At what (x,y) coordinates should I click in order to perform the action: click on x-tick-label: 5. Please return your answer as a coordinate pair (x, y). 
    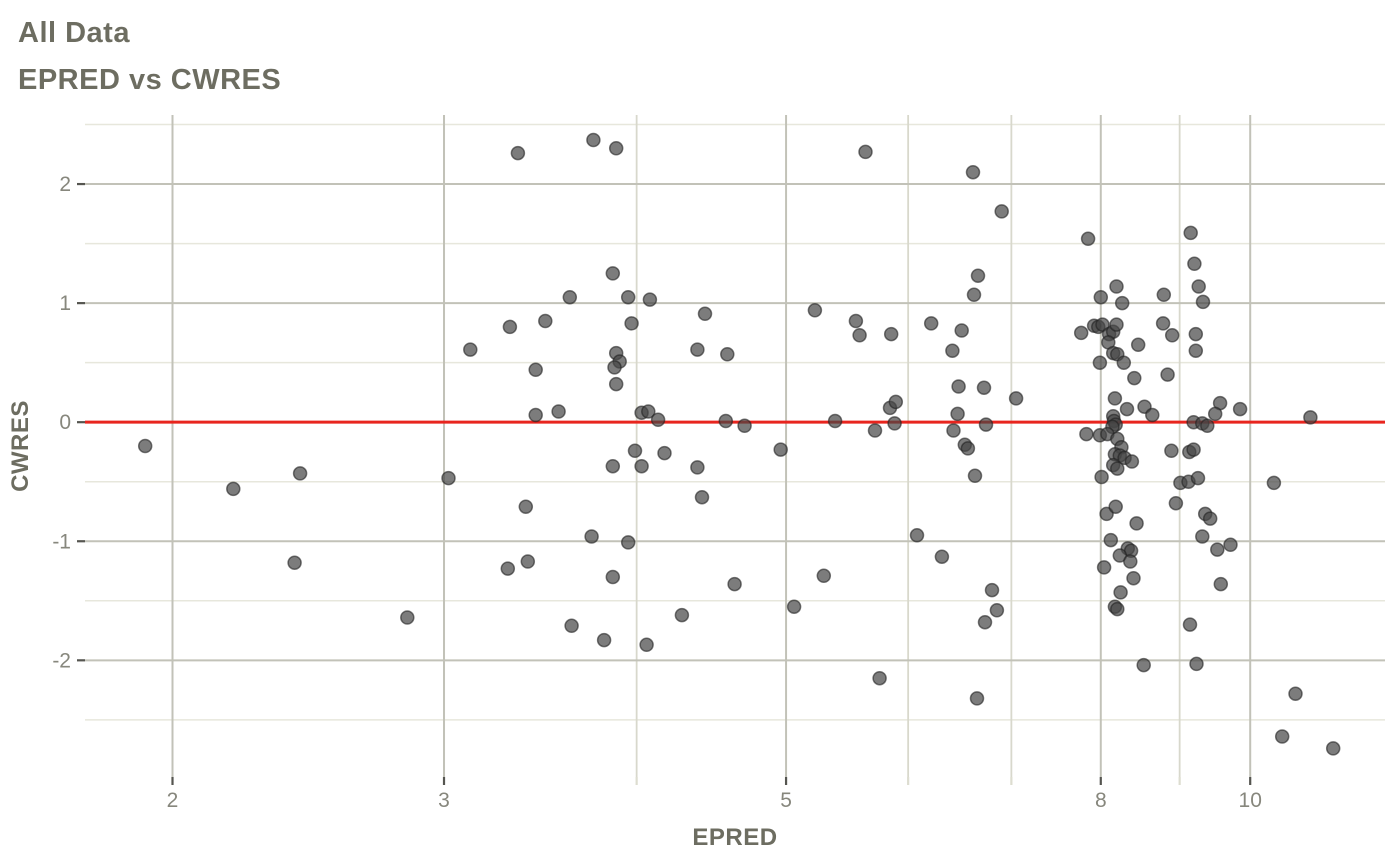
    Looking at the image, I should click on (786, 800).